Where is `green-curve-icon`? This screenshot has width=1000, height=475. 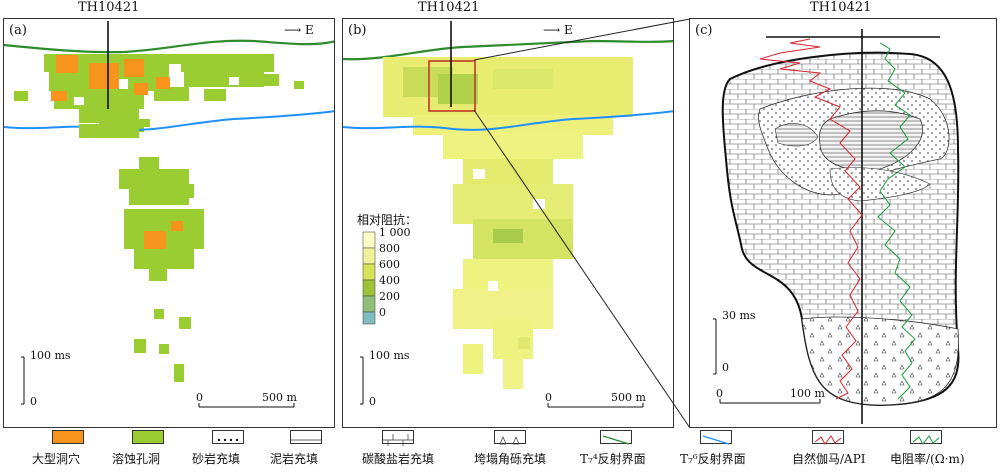 green-curve-icon is located at coordinates (926, 437).